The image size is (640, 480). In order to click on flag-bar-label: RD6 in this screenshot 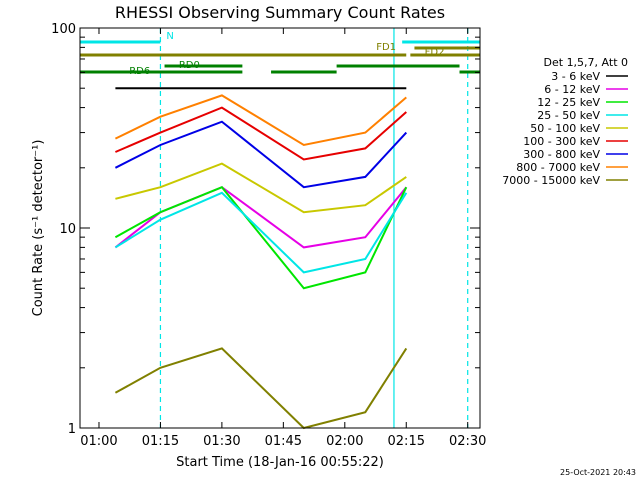, I will do `click(139, 71)`.